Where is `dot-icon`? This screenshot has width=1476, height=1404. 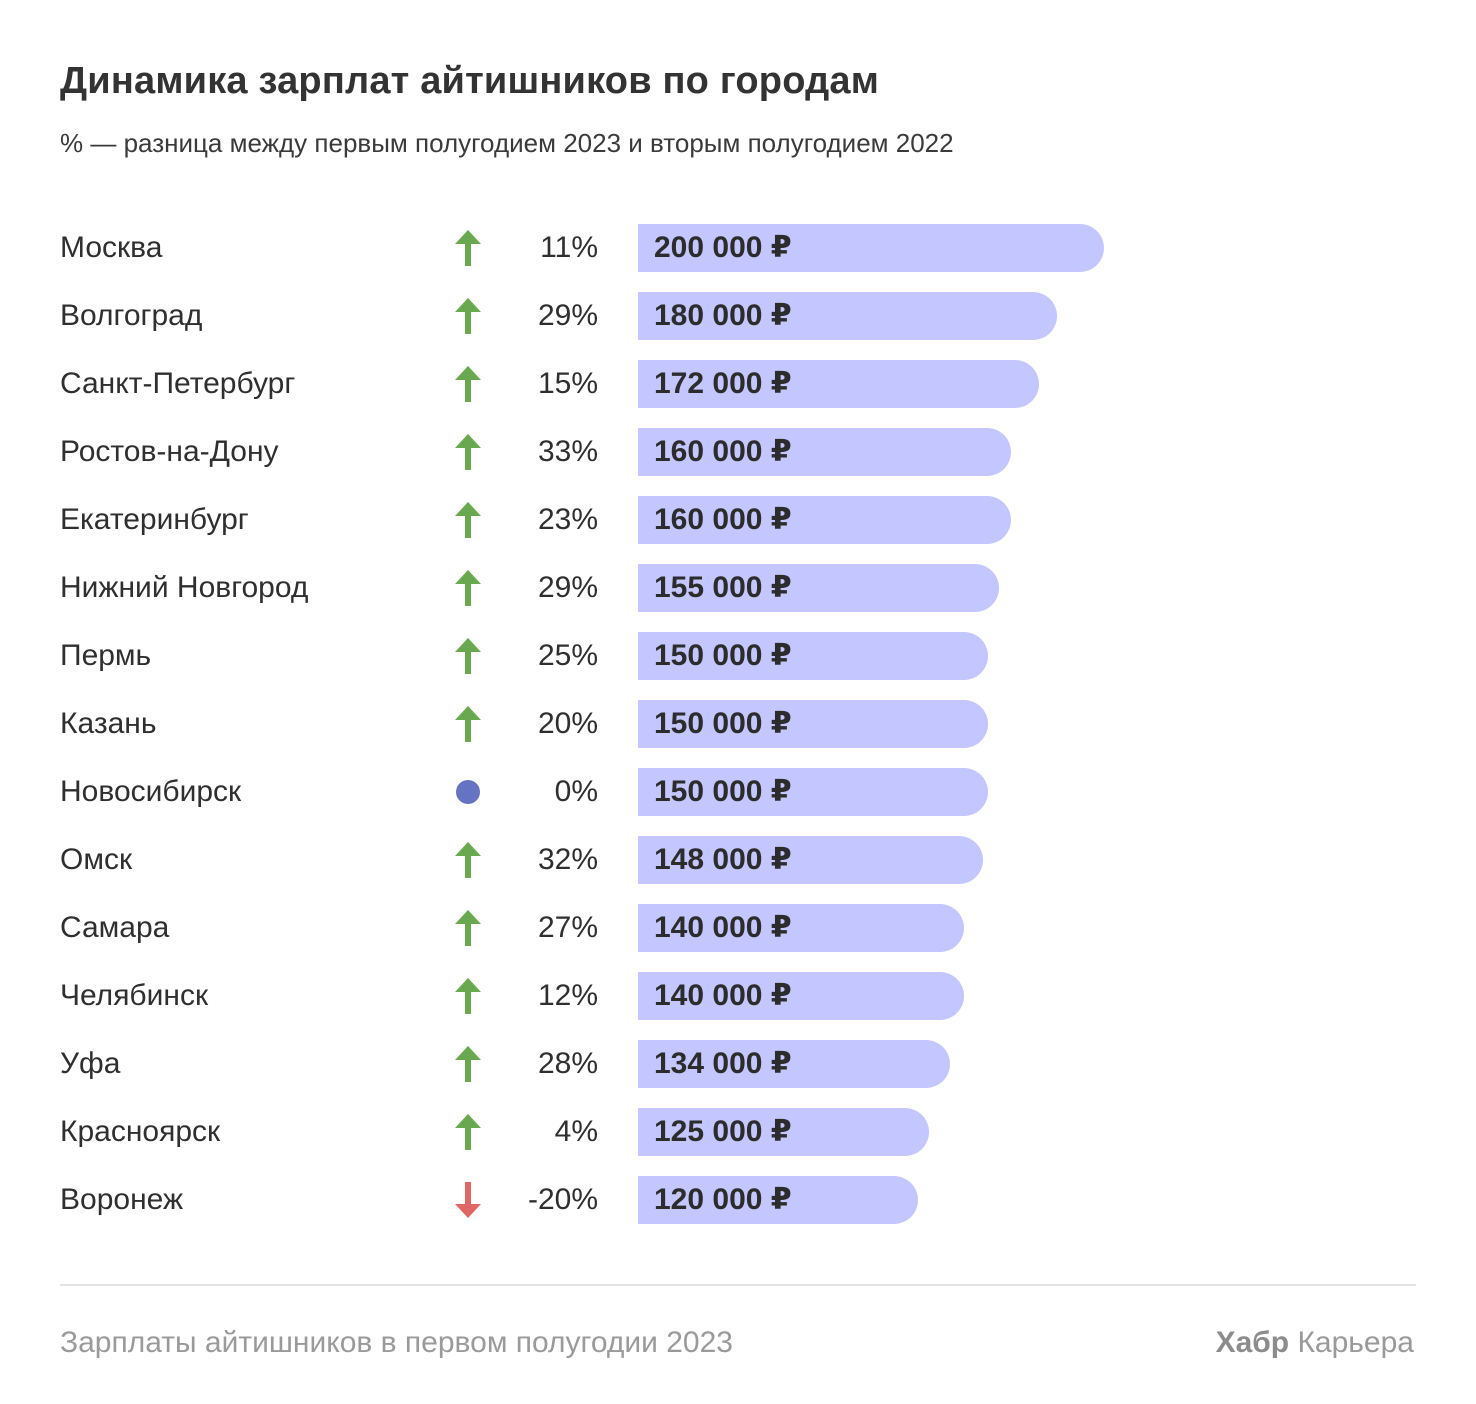 dot-icon is located at coordinates (468, 792).